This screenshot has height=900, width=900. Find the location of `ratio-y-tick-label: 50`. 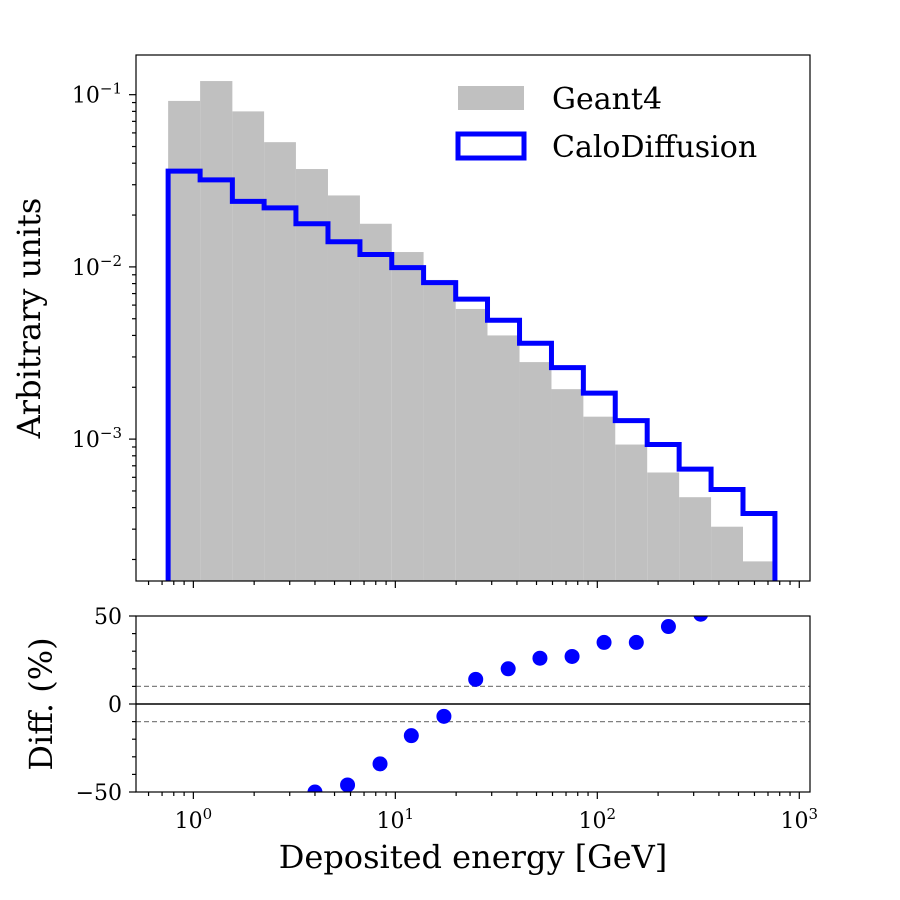

ratio-y-tick-label: 50 is located at coordinates (108, 617).